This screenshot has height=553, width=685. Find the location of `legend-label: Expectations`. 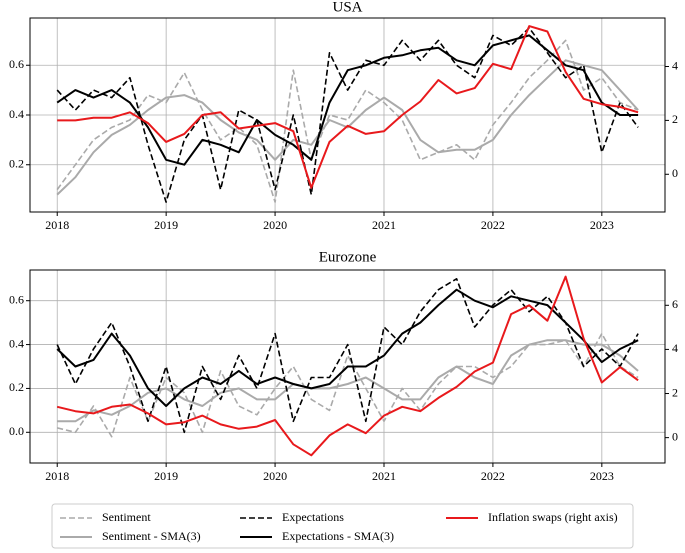

legend-label: Expectations is located at coordinates (313, 517).